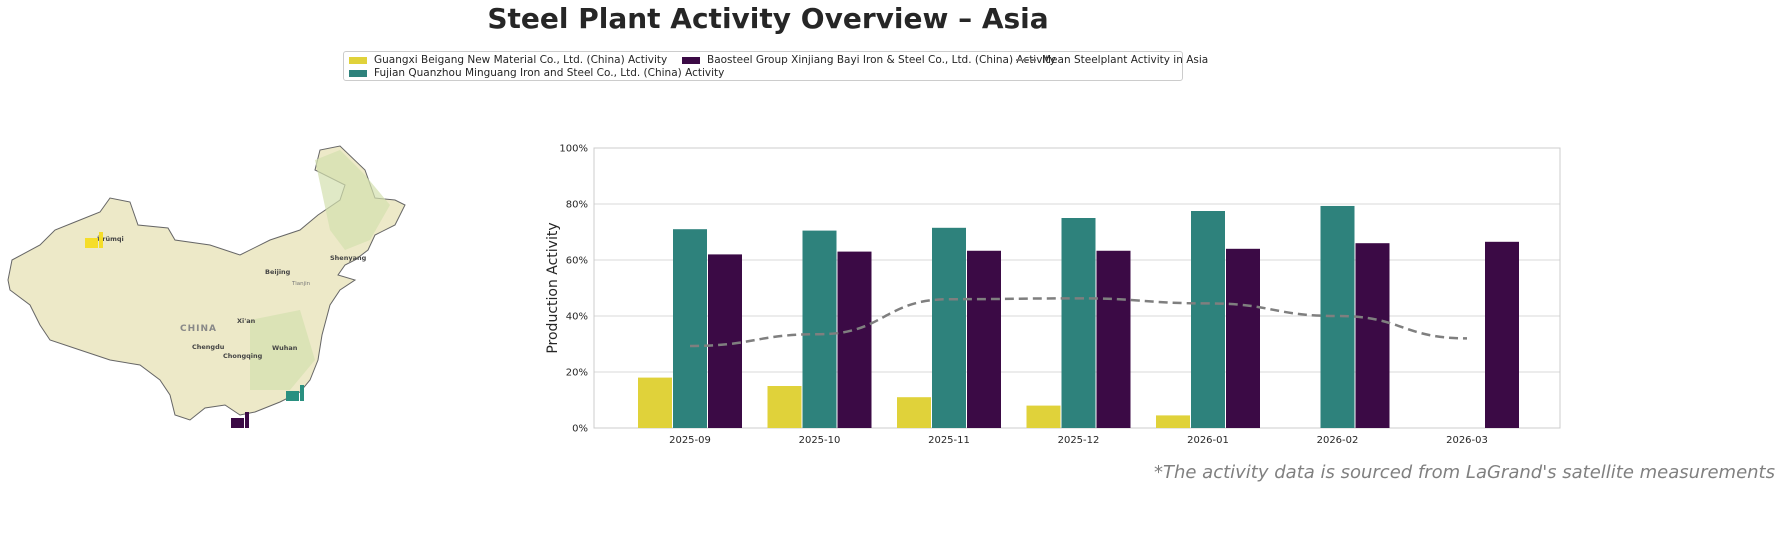 The height and width of the screenshot is (554, 1781). What do you see at coordinates (690, 440) in the screenshot?
I see `x-tick-label: 2025-09` at bounding box center [690, 440].